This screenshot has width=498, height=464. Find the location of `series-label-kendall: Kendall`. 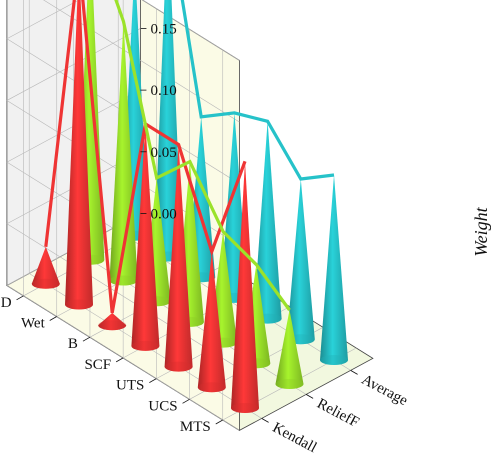

series-label-kendall: Kendall is located at coordinates (294, 438).